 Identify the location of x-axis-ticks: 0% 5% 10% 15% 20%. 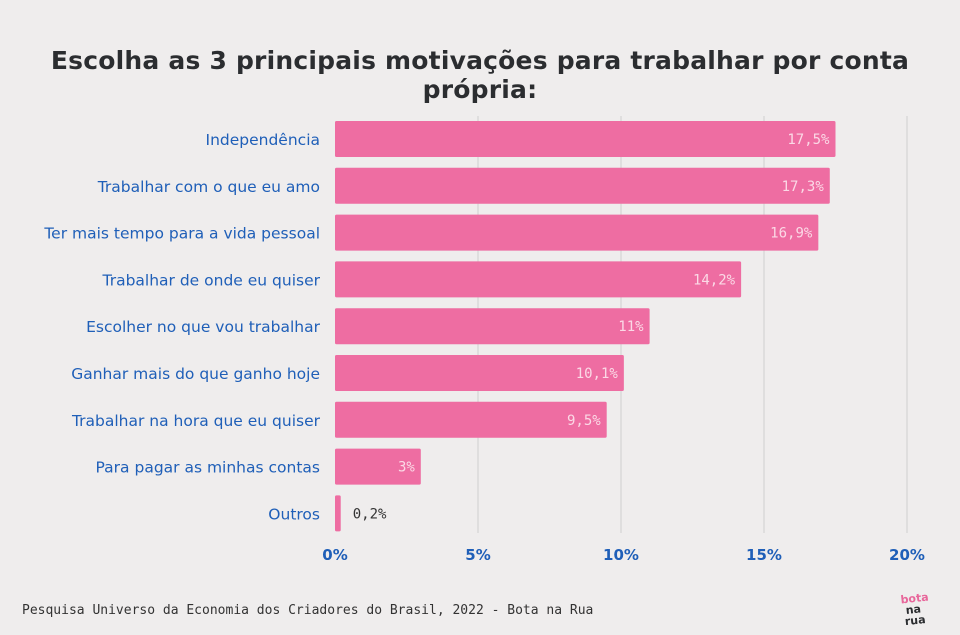
(623, 555).